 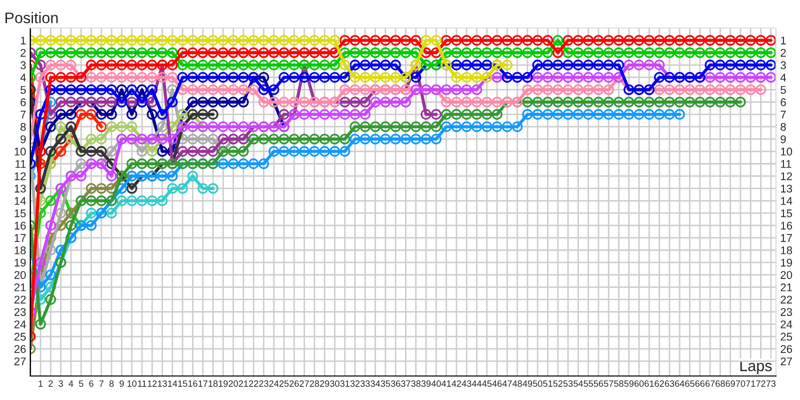 I want to click on y-tick-label: 4, so click(x=23, y=78).